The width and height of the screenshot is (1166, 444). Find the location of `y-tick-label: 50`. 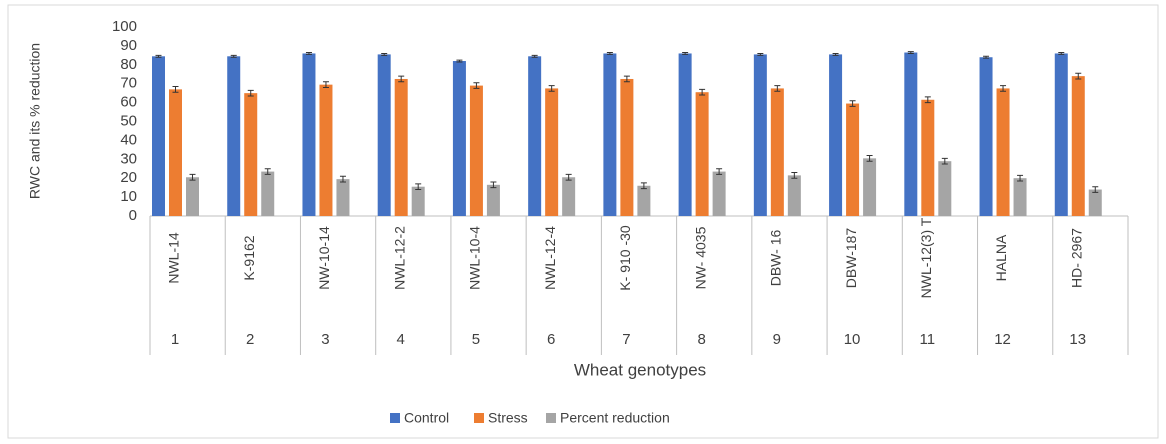

y-tick-label: 50 is located at coordinates (128, 120).